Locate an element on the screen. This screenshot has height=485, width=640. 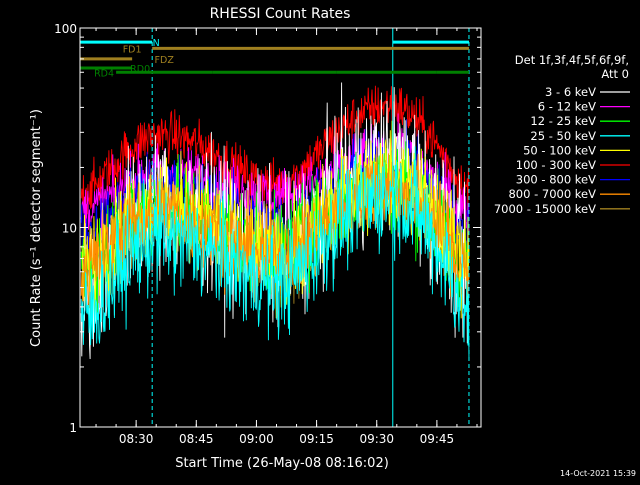
legend-detector-line-1: Det 1f,3f,4f,5f,6f,9f, is located at coordinates (572, 60).